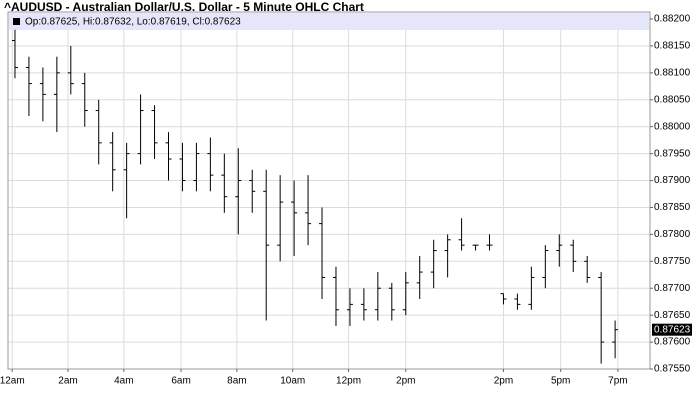 This screenshot has width=700, height=411. I want to click on y-tick-label: 0.88100, so click(672, 72).